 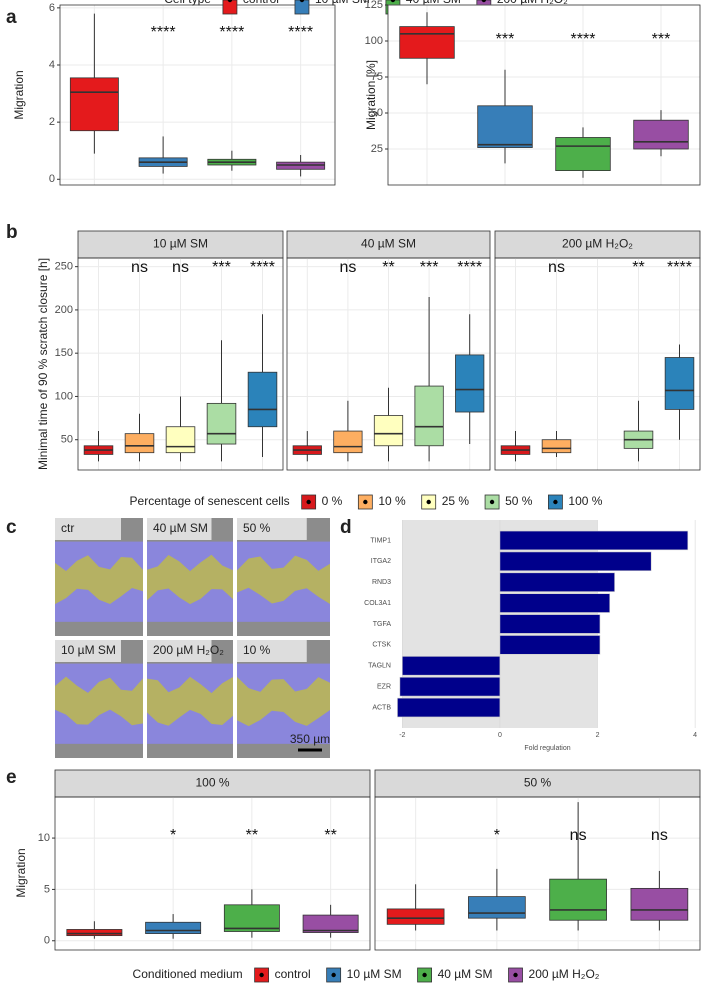 What do you see at coordinates (402, 735) in the screenshot?
I see `x-tick-label: -2` at bounding box center [402, 735].